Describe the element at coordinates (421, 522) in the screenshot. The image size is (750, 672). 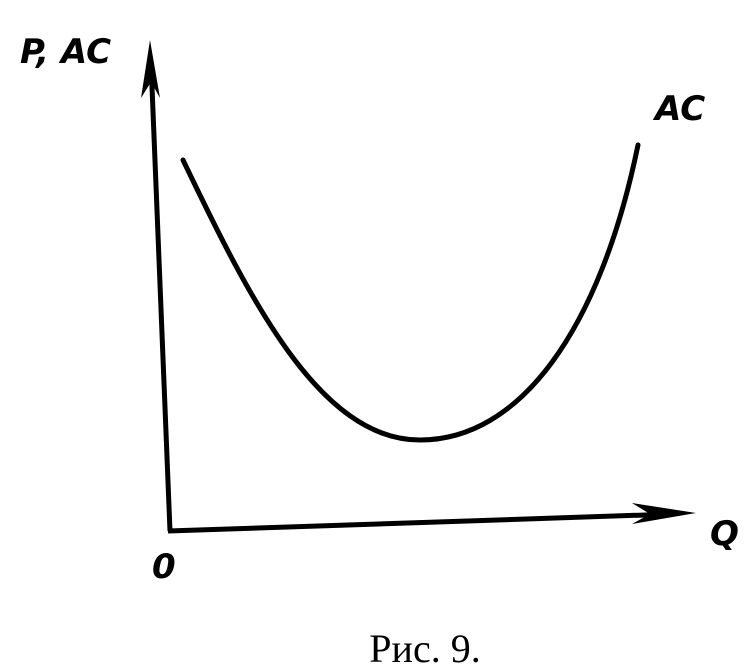
I see `x-axis` at that location.